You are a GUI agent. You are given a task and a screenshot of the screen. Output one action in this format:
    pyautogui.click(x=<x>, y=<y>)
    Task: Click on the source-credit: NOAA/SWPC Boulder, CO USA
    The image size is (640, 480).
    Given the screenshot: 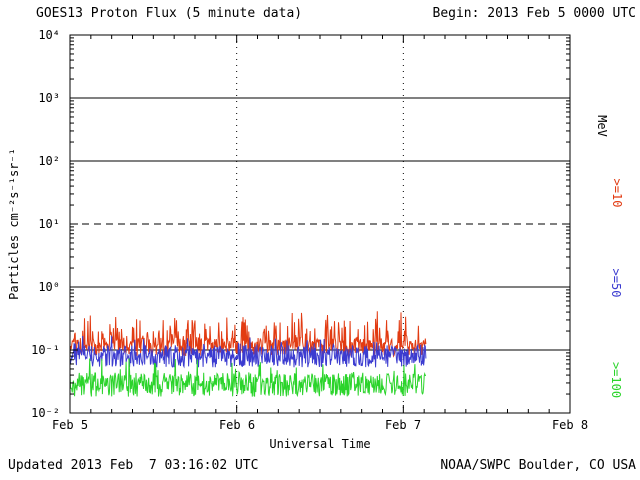 What is the action you would take?
    pyautogui.click(x=538, y=465)
    